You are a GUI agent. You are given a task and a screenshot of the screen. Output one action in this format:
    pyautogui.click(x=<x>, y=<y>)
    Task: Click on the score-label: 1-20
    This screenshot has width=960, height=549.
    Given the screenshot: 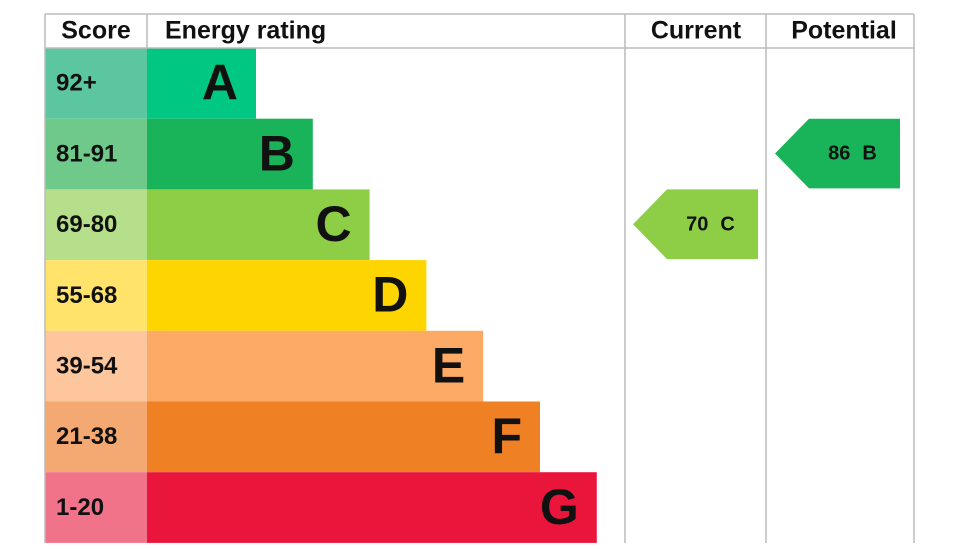 What is the action you would take?
    pyautogui.click(x=80, y=507)
    